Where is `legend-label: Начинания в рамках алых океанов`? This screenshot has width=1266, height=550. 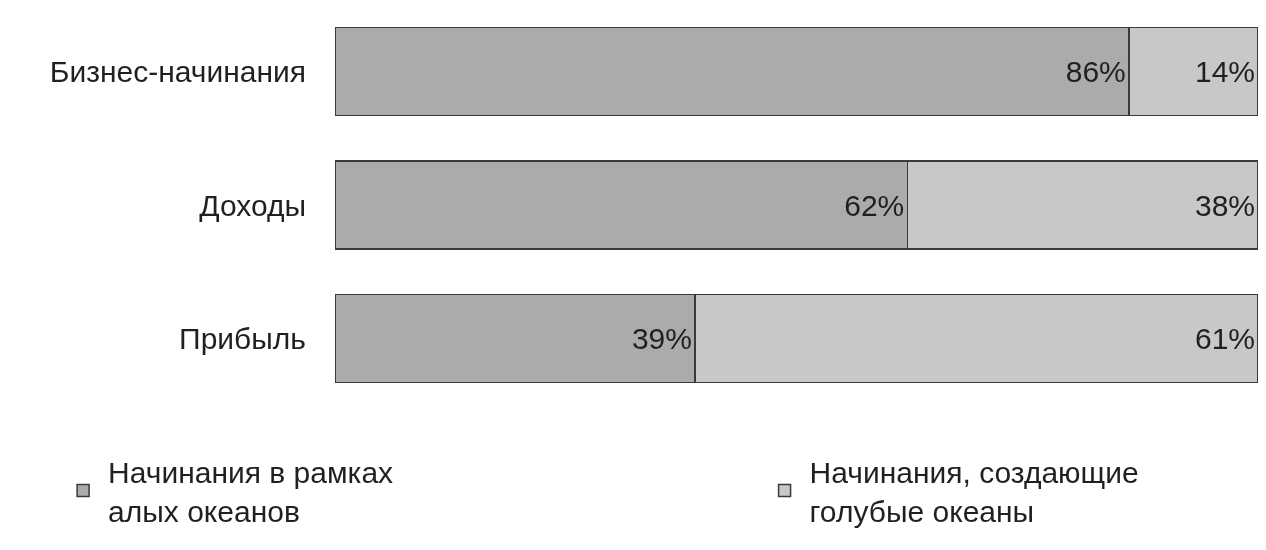 legend-label: Начинания в рамках алых океанов is located at coordinates (251, 491).